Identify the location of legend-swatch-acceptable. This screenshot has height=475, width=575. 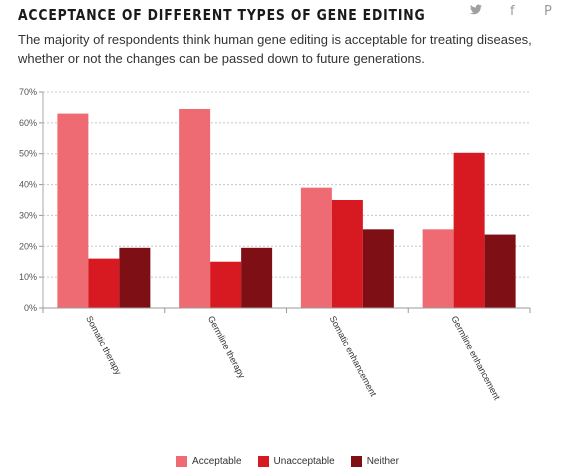
(182, 461).